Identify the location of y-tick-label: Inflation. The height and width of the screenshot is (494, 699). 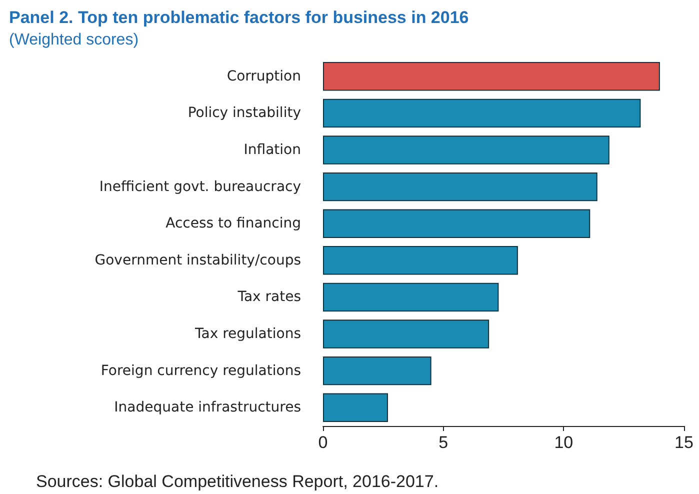
(272, 150).